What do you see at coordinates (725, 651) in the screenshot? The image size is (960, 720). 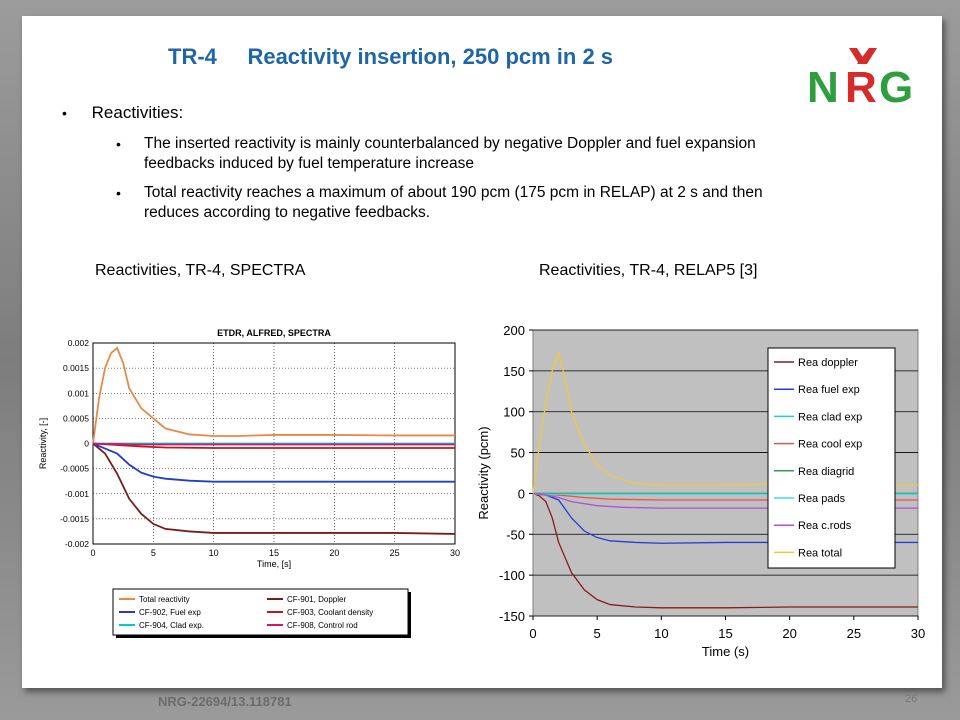 I see `x-axis-label: Time (s)` at bounding box center [725, 651].